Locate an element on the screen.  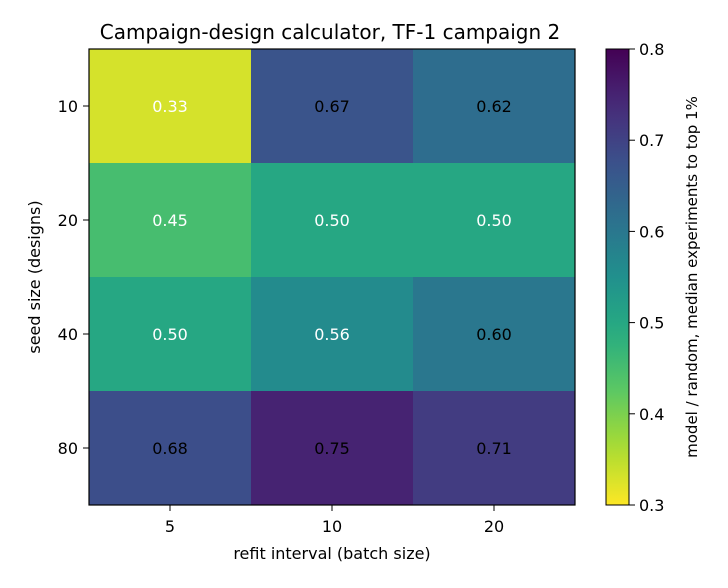
cell-value-label: 0.56 is located at coordinates (332, 334).